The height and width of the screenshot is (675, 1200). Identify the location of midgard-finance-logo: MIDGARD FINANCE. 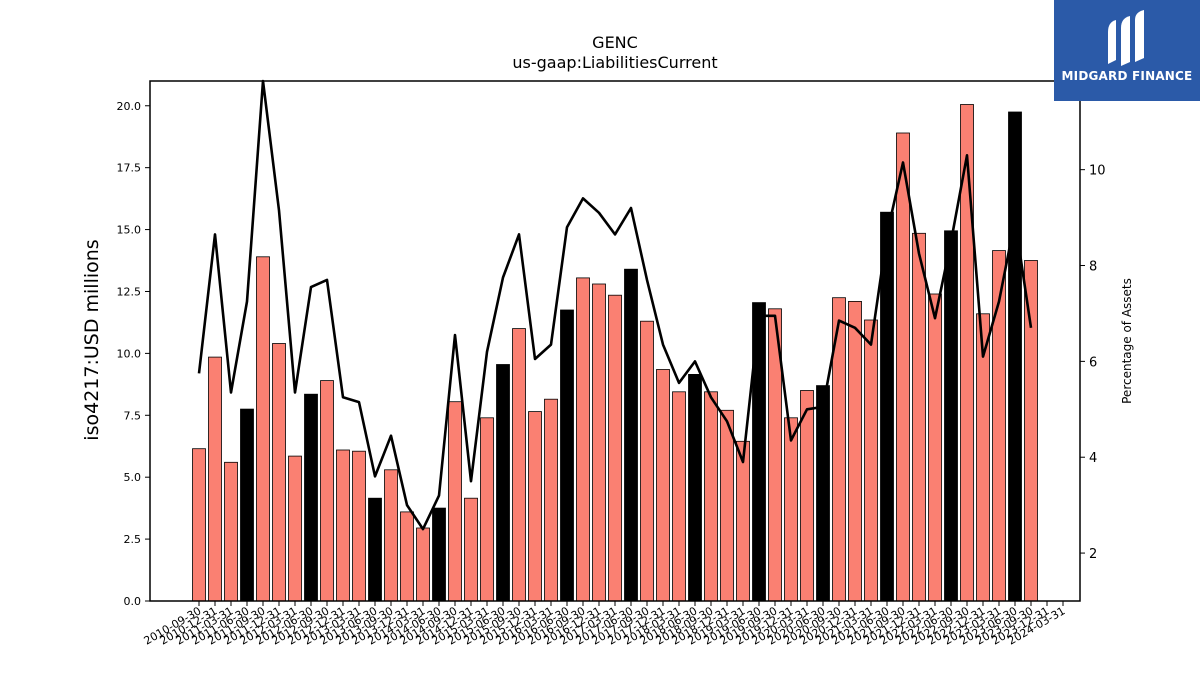
(1127, 50).